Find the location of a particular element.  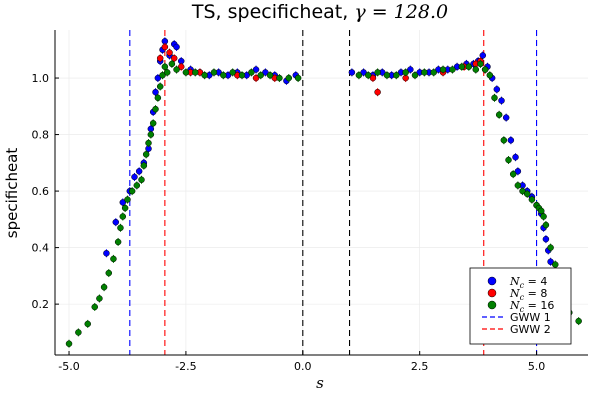

chart-title-gamma: γ is located at coordinates (360, 12).